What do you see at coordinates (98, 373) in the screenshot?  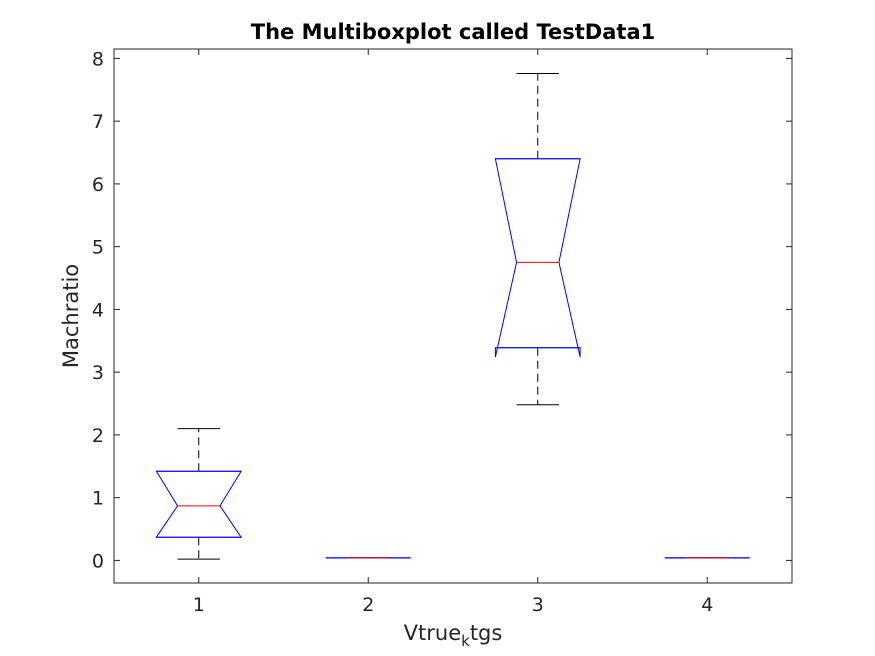 I see `y-tick-label: 3` at bounding box center [98, 373].